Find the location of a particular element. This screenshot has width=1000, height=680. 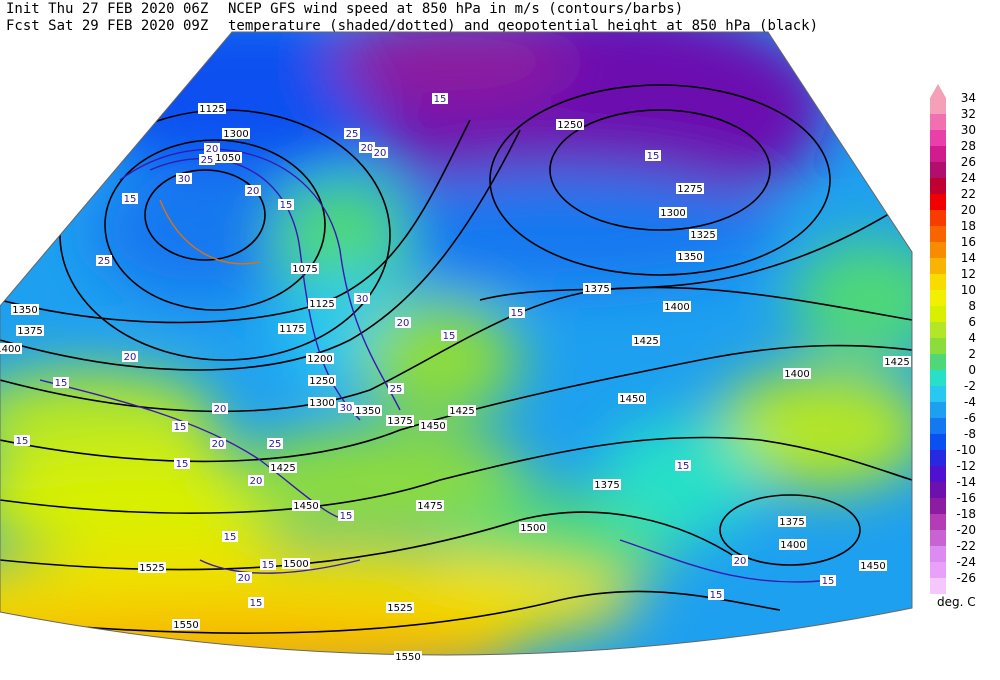

colorbar-label: -20 is located at coordinates (966, 530).